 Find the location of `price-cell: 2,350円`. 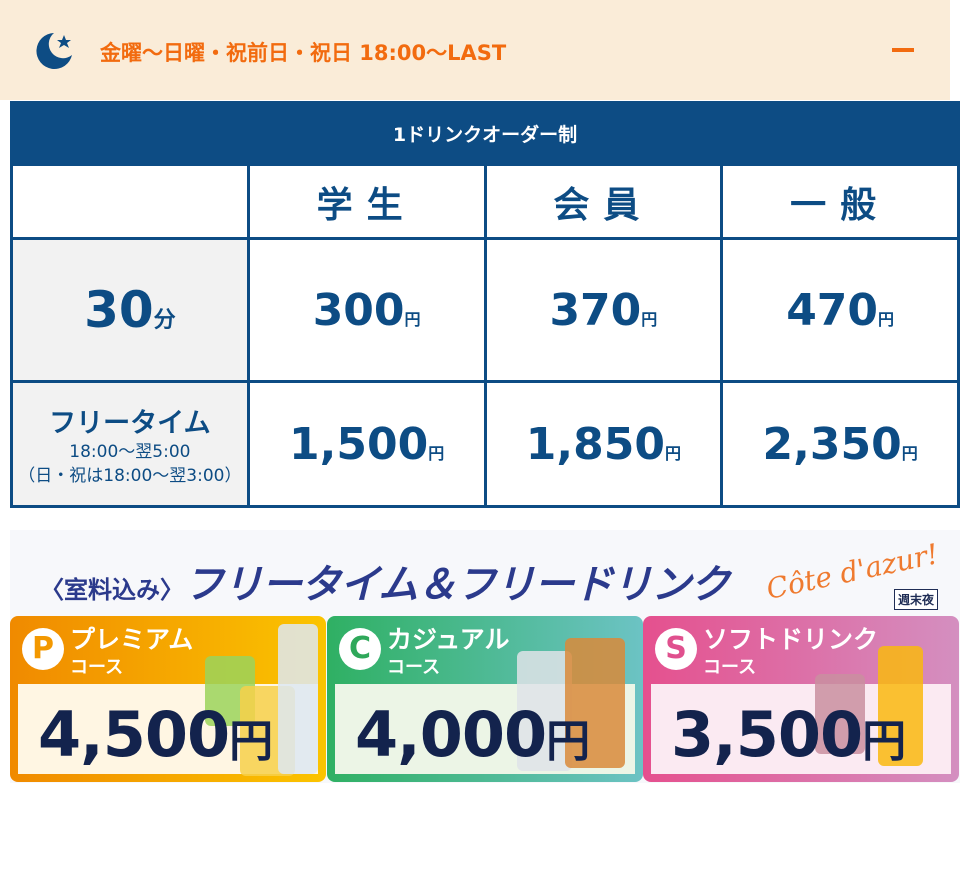

price-cell: 2,350円 is located at coordinates (840, 444).